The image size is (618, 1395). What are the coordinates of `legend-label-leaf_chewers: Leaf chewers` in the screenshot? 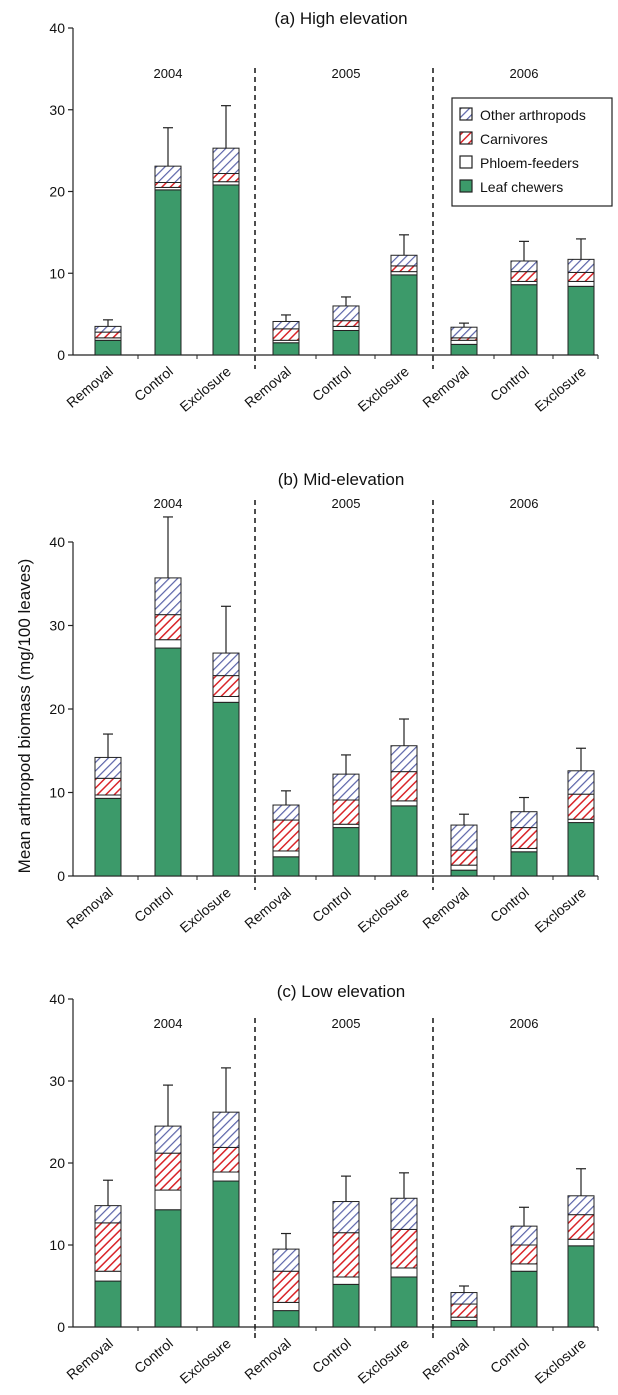 It's located at (521, 187).